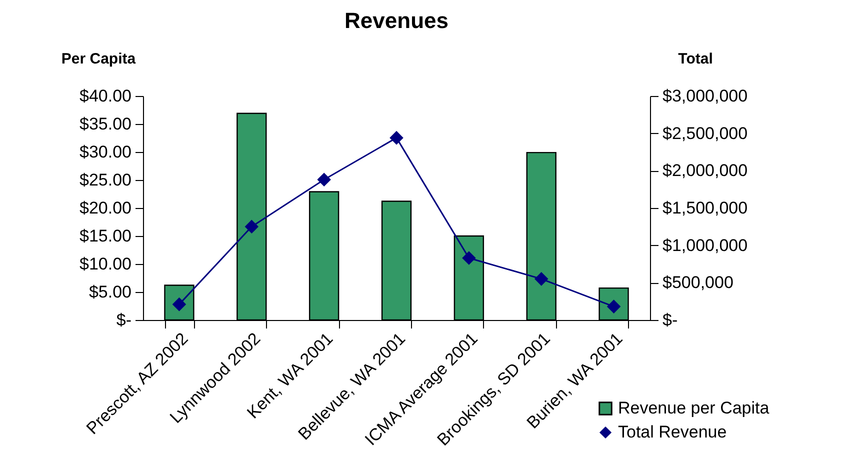 This screenshot has height=465, width=852. Describe the element at coordinates (705, 170) in the screenshot. I see `y2-tick-label: $2,000,000` at that location.